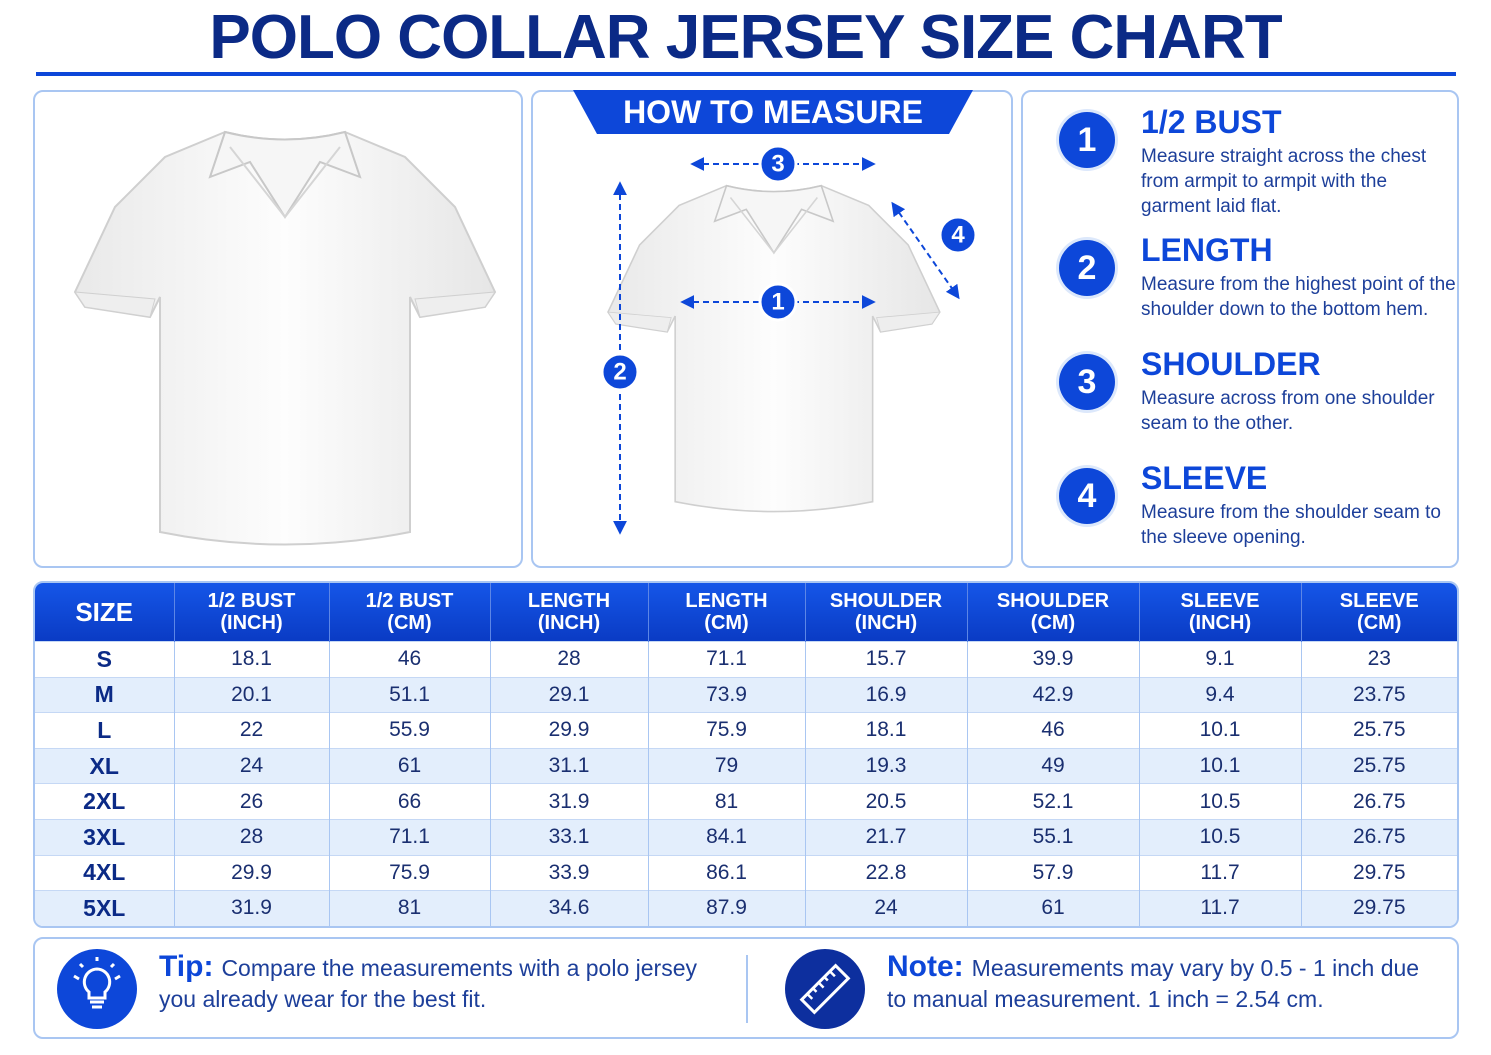 Image resolution: width=1491 pixels, height=1055 pixels. I want to click on column-header: LENGTH (INCH), so click(569, 612).